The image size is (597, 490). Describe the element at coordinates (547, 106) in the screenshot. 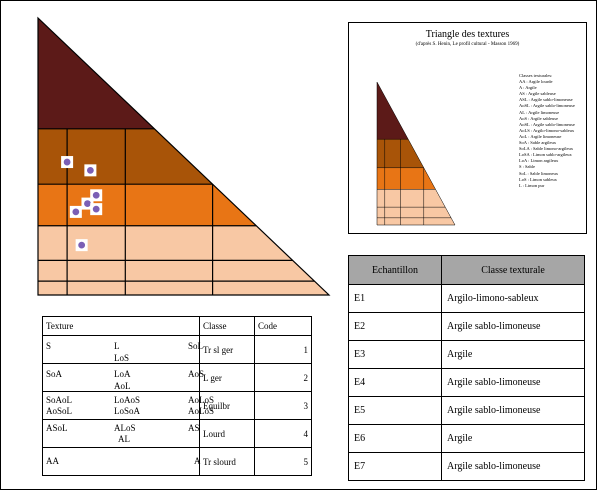

I see `inset-legend-item: AoSL : Argile sablo-limoneuse` at that location.